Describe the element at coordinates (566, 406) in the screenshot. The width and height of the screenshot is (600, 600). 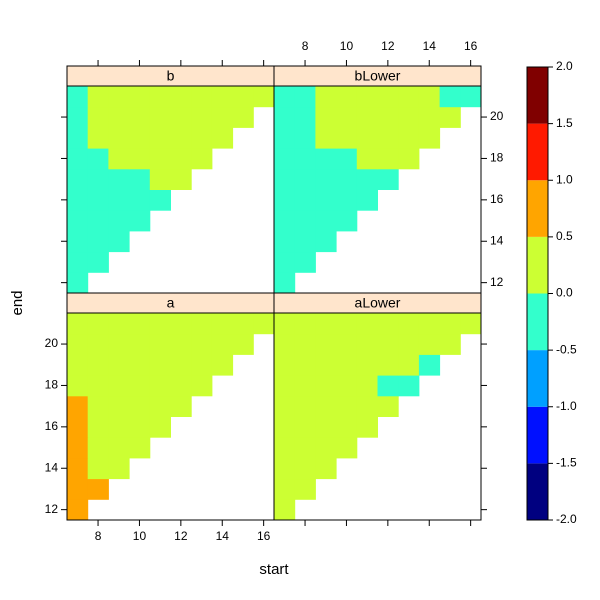
I see `colorkey-tick-label: -1.0` at that location.